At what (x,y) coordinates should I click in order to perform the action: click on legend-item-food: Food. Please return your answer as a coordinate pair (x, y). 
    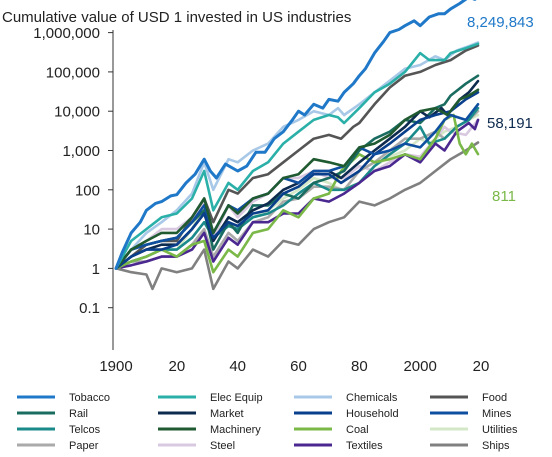
    Looking at the image, I should click on (468, 398).